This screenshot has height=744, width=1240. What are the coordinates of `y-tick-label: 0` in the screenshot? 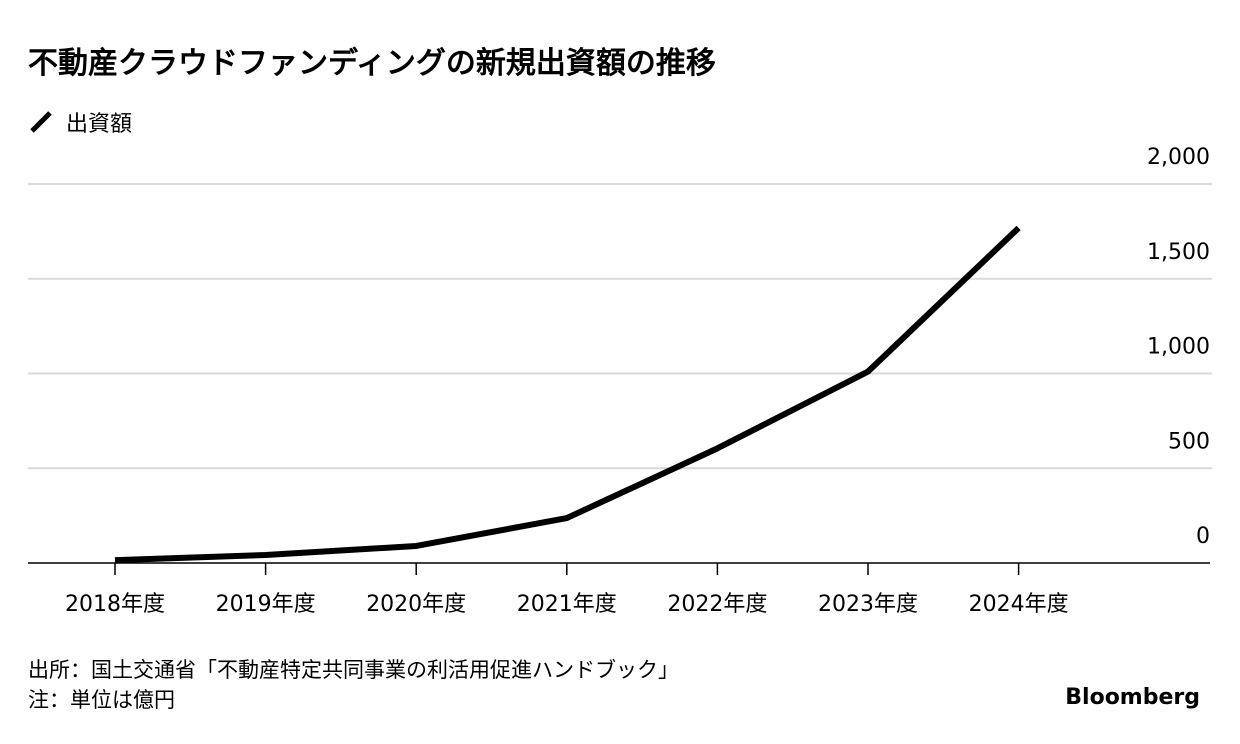 It's located at (1203, 536).